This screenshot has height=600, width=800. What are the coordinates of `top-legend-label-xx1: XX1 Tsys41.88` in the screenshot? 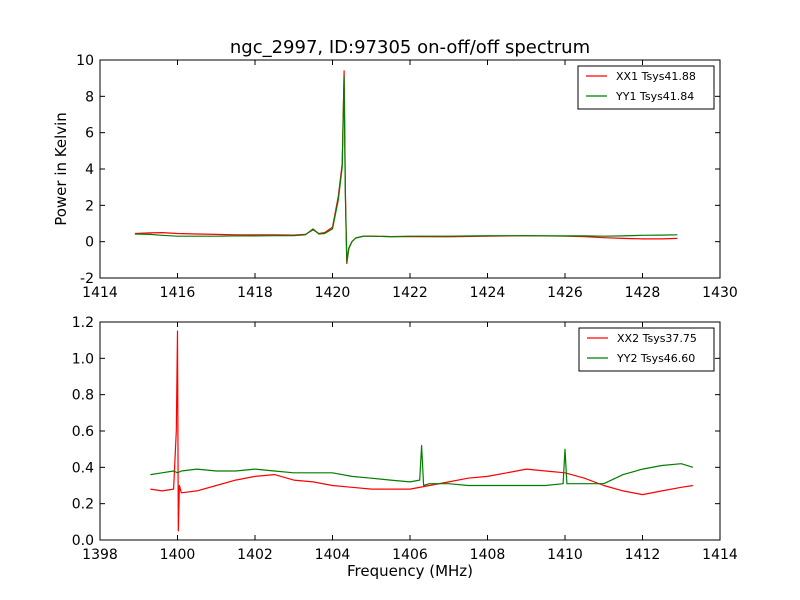 It's located at (656, 76).